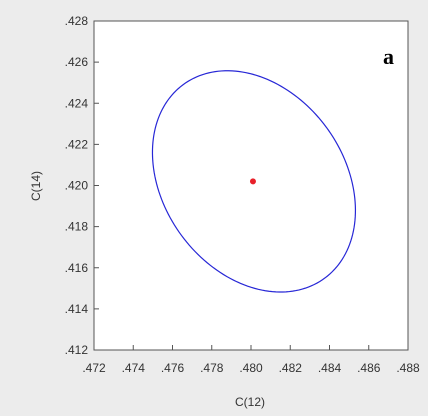 Image resolution: width=428 pixels, height=416 pixels. What do you see at coordinates (77, 186) in the screenshot?
I see `y-tick-label: .420` at bounding box center [77, 186].